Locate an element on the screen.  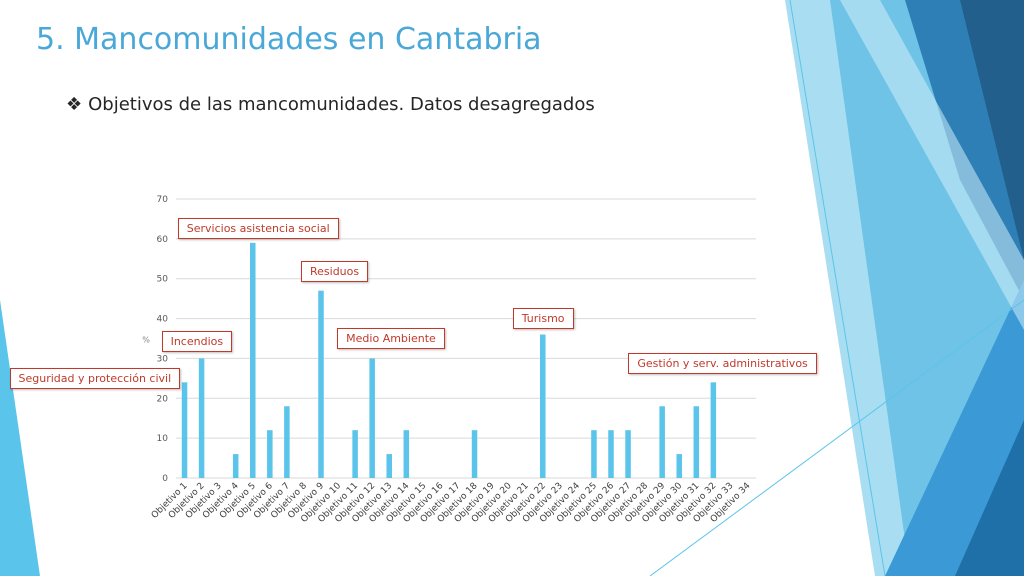
y-tick-label: 10 is located at coordinates (163, 439).